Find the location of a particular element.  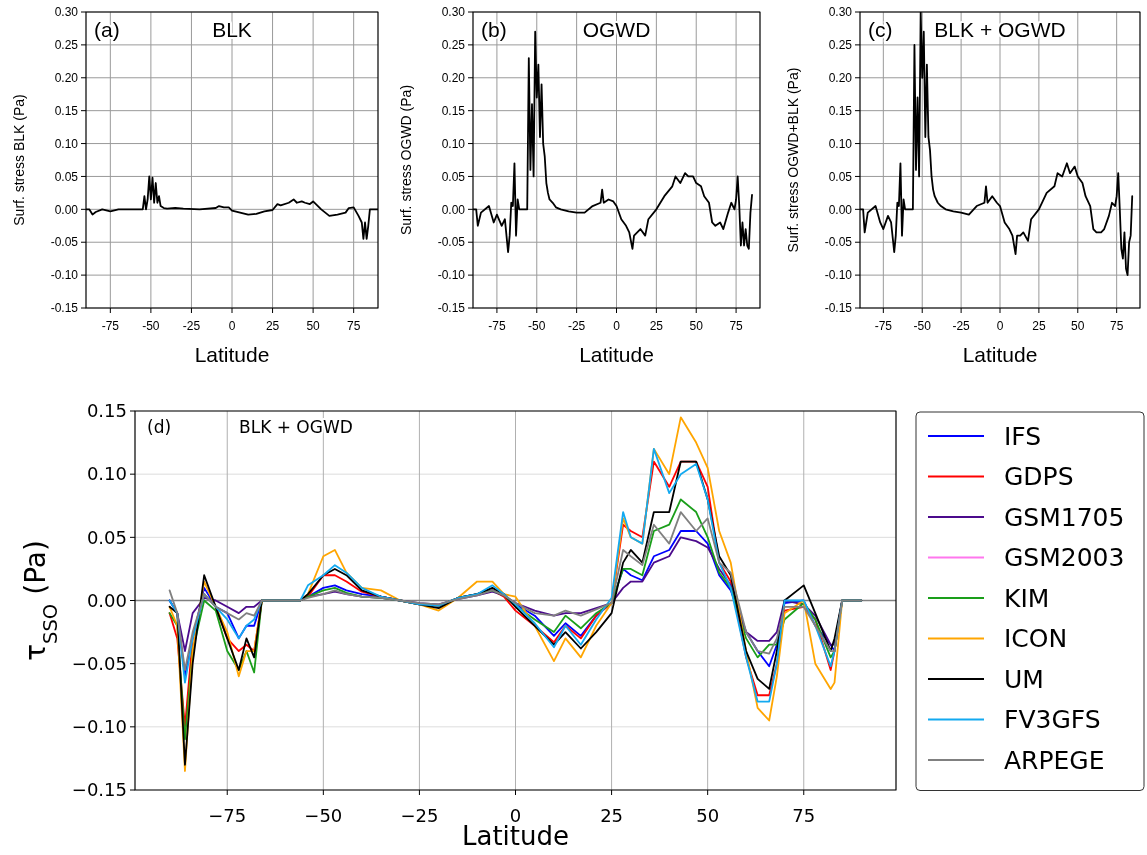

y-axis-title: Surf. stress BLK (Pa) is located at coordinates (19, 160).